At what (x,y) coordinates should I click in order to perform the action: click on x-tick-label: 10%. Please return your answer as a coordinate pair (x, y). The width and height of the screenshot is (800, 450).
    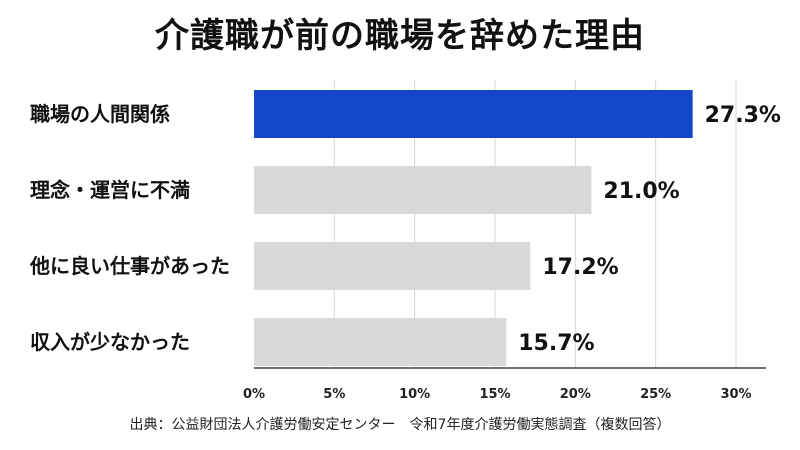
    Looking at the image, I should click on (414, 394).